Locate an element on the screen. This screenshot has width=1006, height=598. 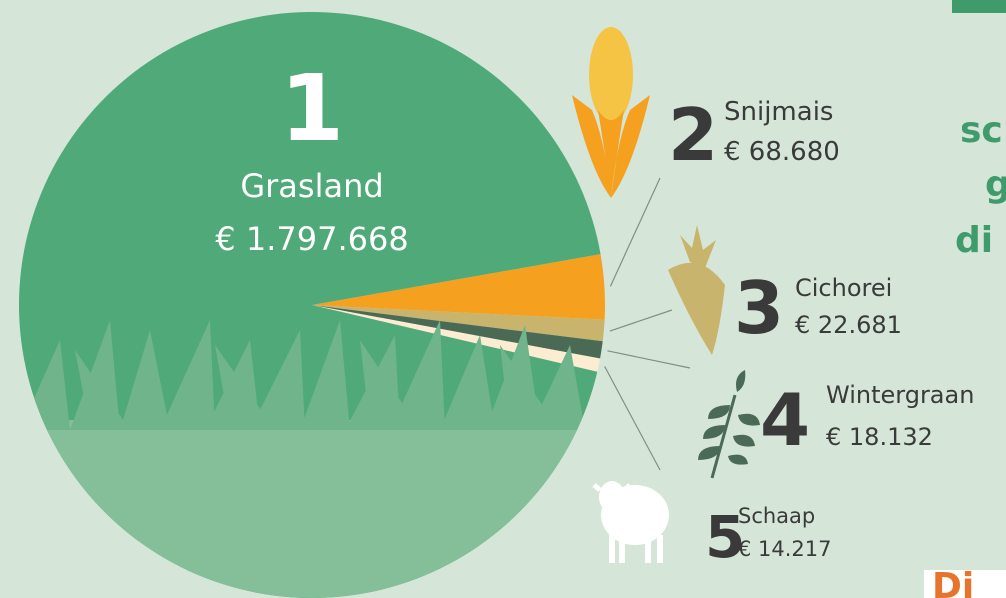
rank-number: 4 is located at coordinates (785, 420).